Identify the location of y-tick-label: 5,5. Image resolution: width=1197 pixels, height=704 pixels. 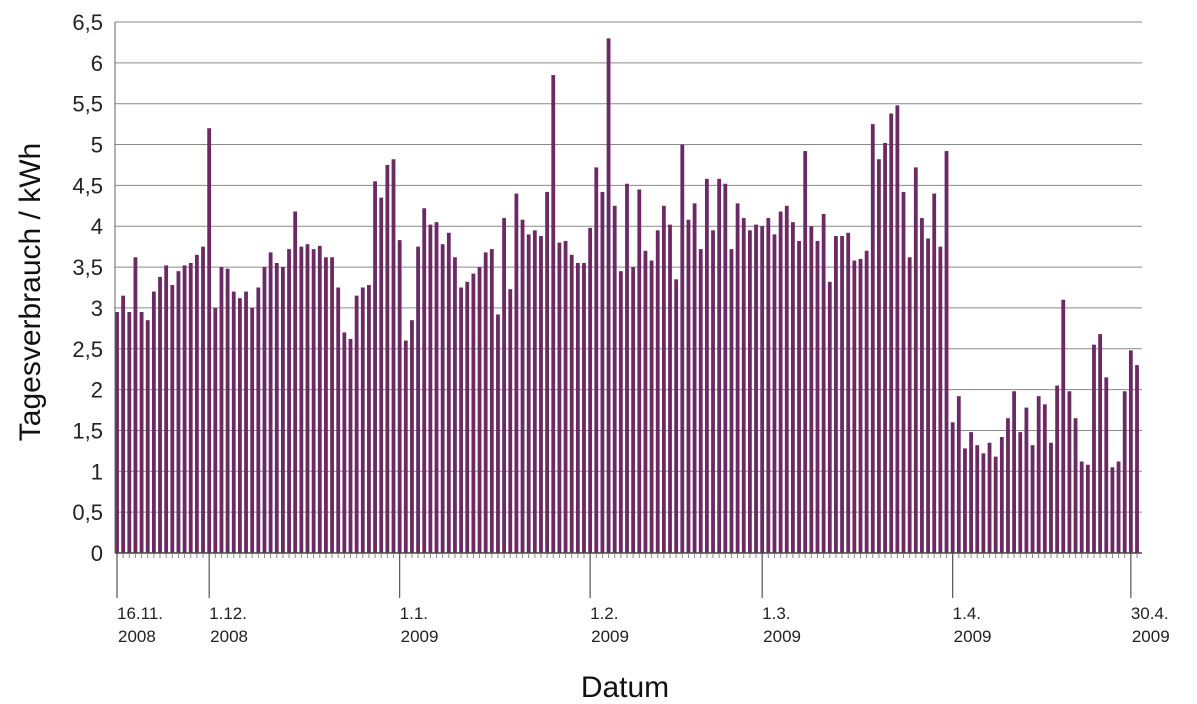
(87, 104).